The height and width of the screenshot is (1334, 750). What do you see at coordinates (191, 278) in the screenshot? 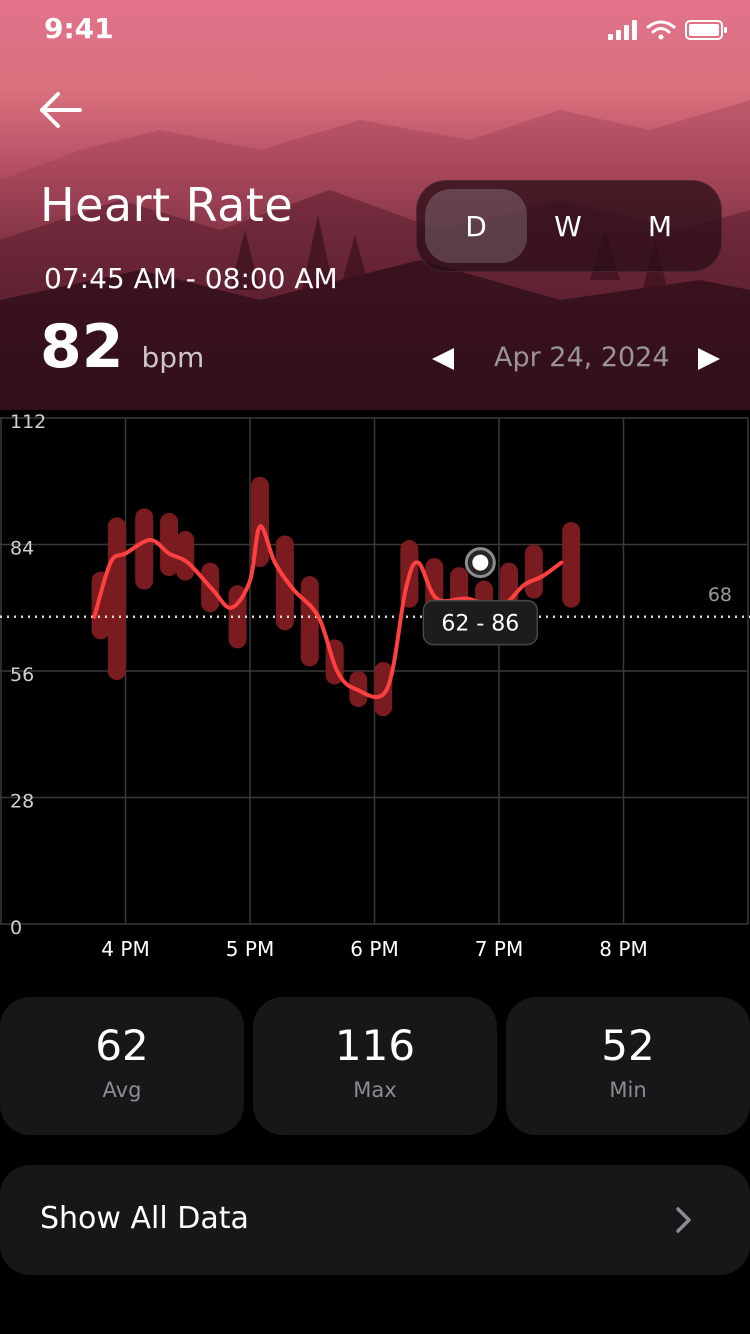
I see `time-range: 07:45 AM - 08:00 AM` at bounding box center [191, 278].